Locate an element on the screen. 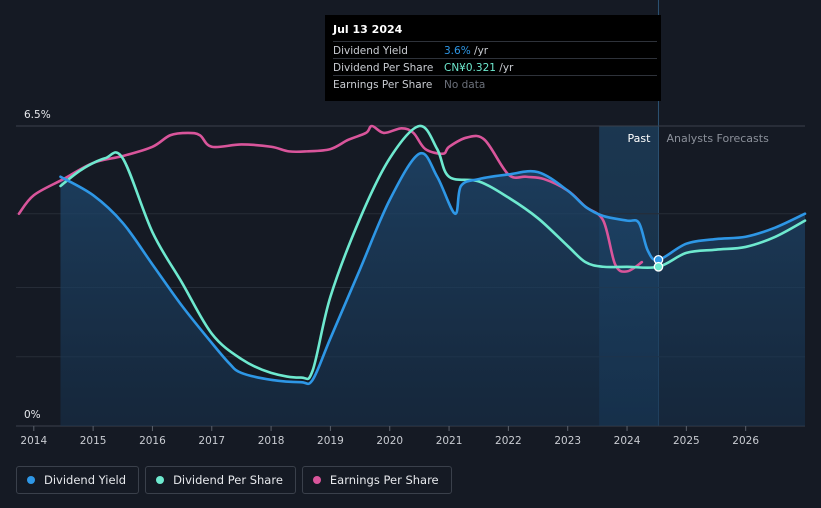  x-tick-label: 2016 is located at coordinates (152, 441).